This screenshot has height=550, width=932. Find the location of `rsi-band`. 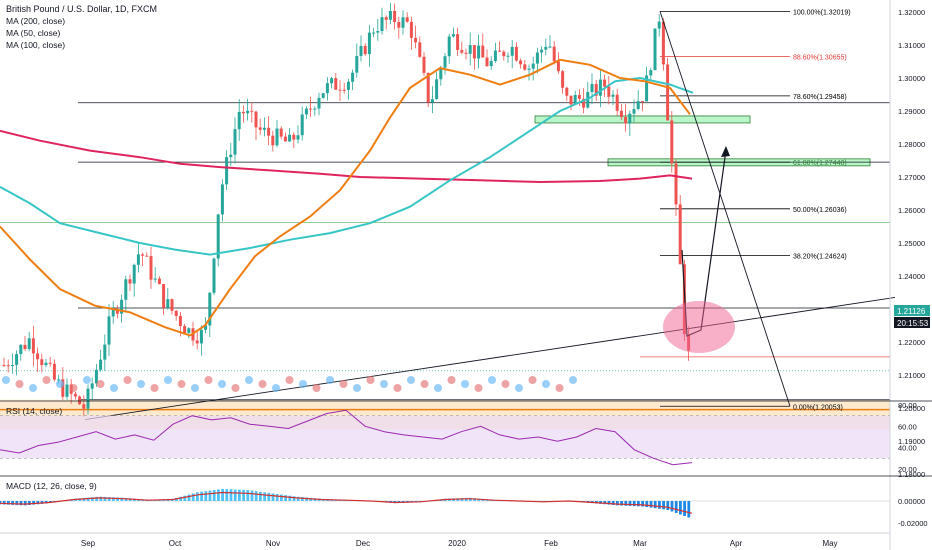

rsi-band is located at coordinates (445, 437).